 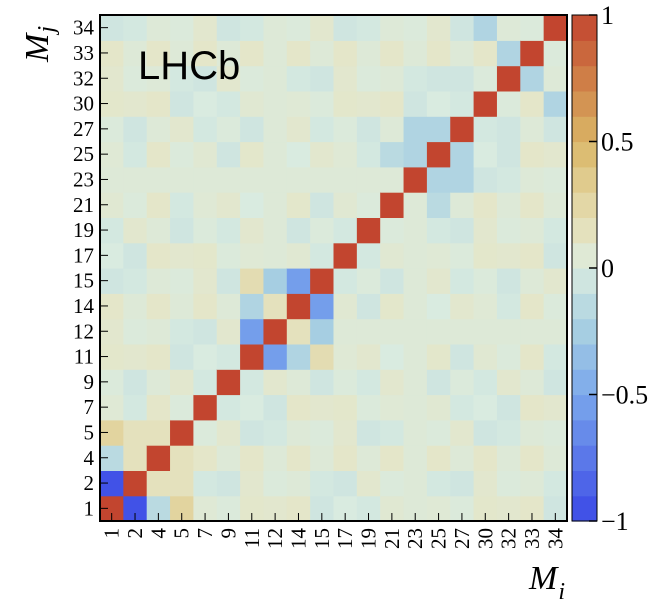 What do you see at coordinates (83, 78) in the screenshot?
I see `y-tick-label: 32` at bounding box center [83, 78].